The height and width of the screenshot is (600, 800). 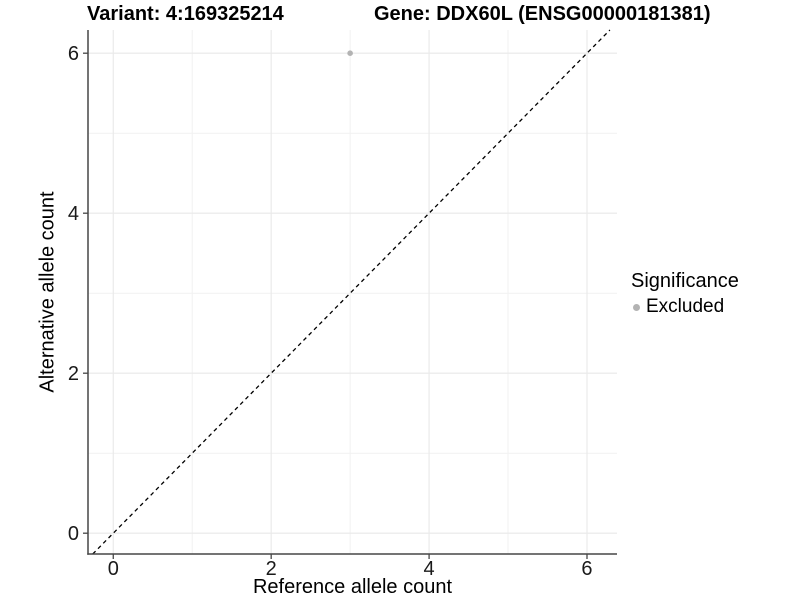 I want to click on x-axis-title: Reference allele count, so click(x=352, y=587).